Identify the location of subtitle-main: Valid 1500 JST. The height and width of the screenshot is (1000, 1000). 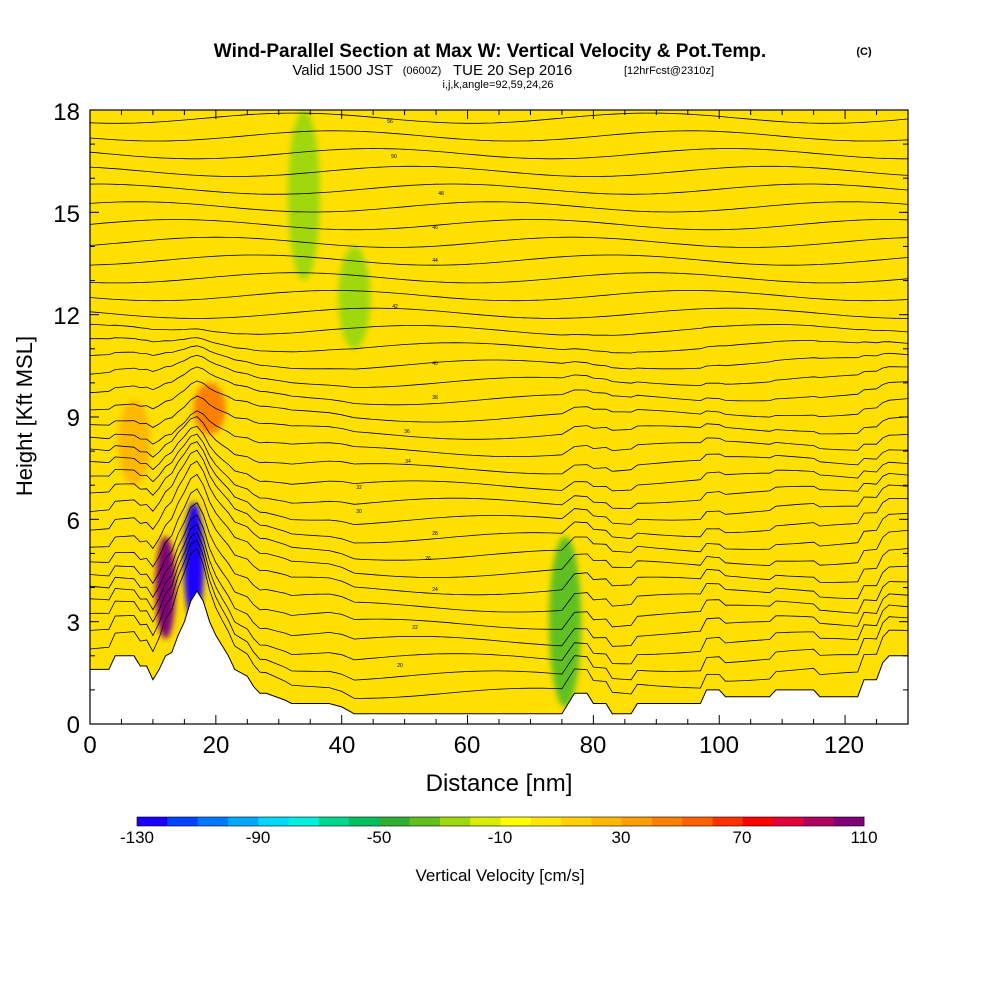
(342, 70).